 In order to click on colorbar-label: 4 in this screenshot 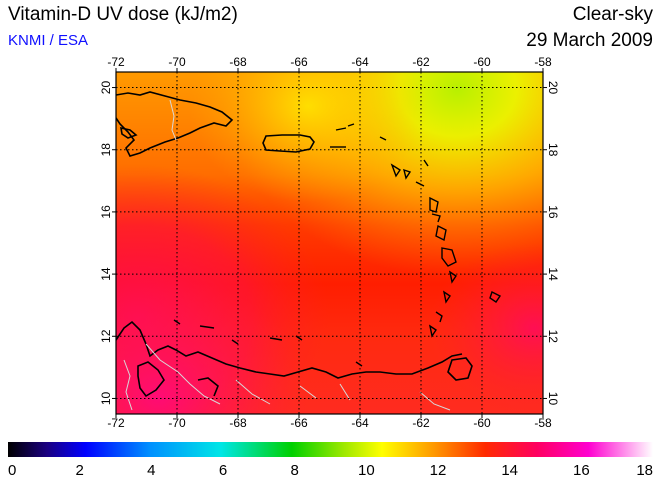, I will do `click(151, 470)`.